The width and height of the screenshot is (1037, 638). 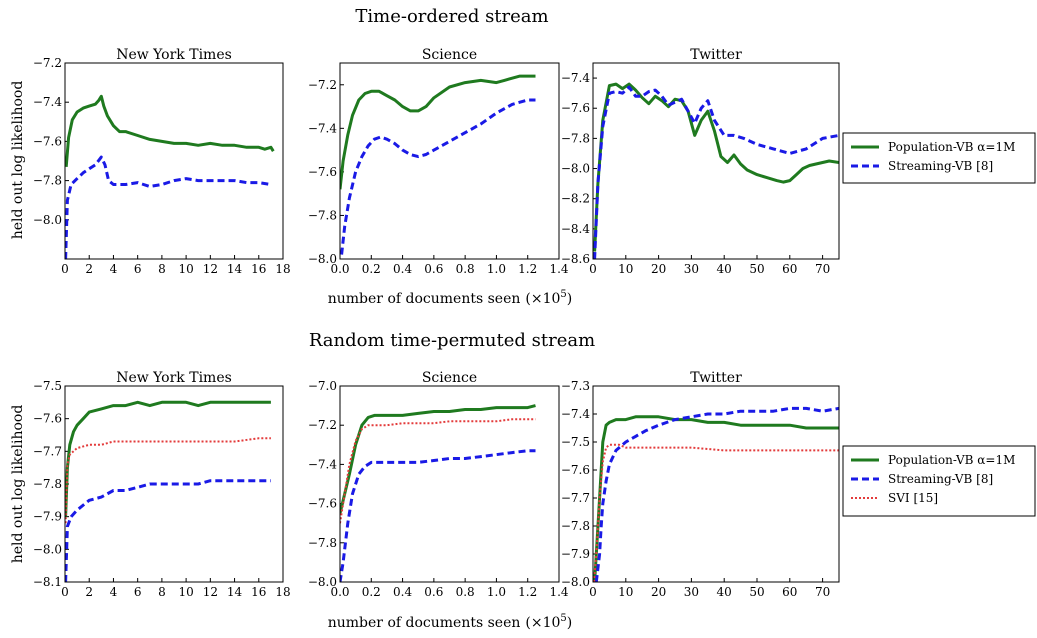 What do you see at coordinates (47, 582) in the screenshot?
I see `y-tick-label: −8.1` at bounding box center [47, 582].